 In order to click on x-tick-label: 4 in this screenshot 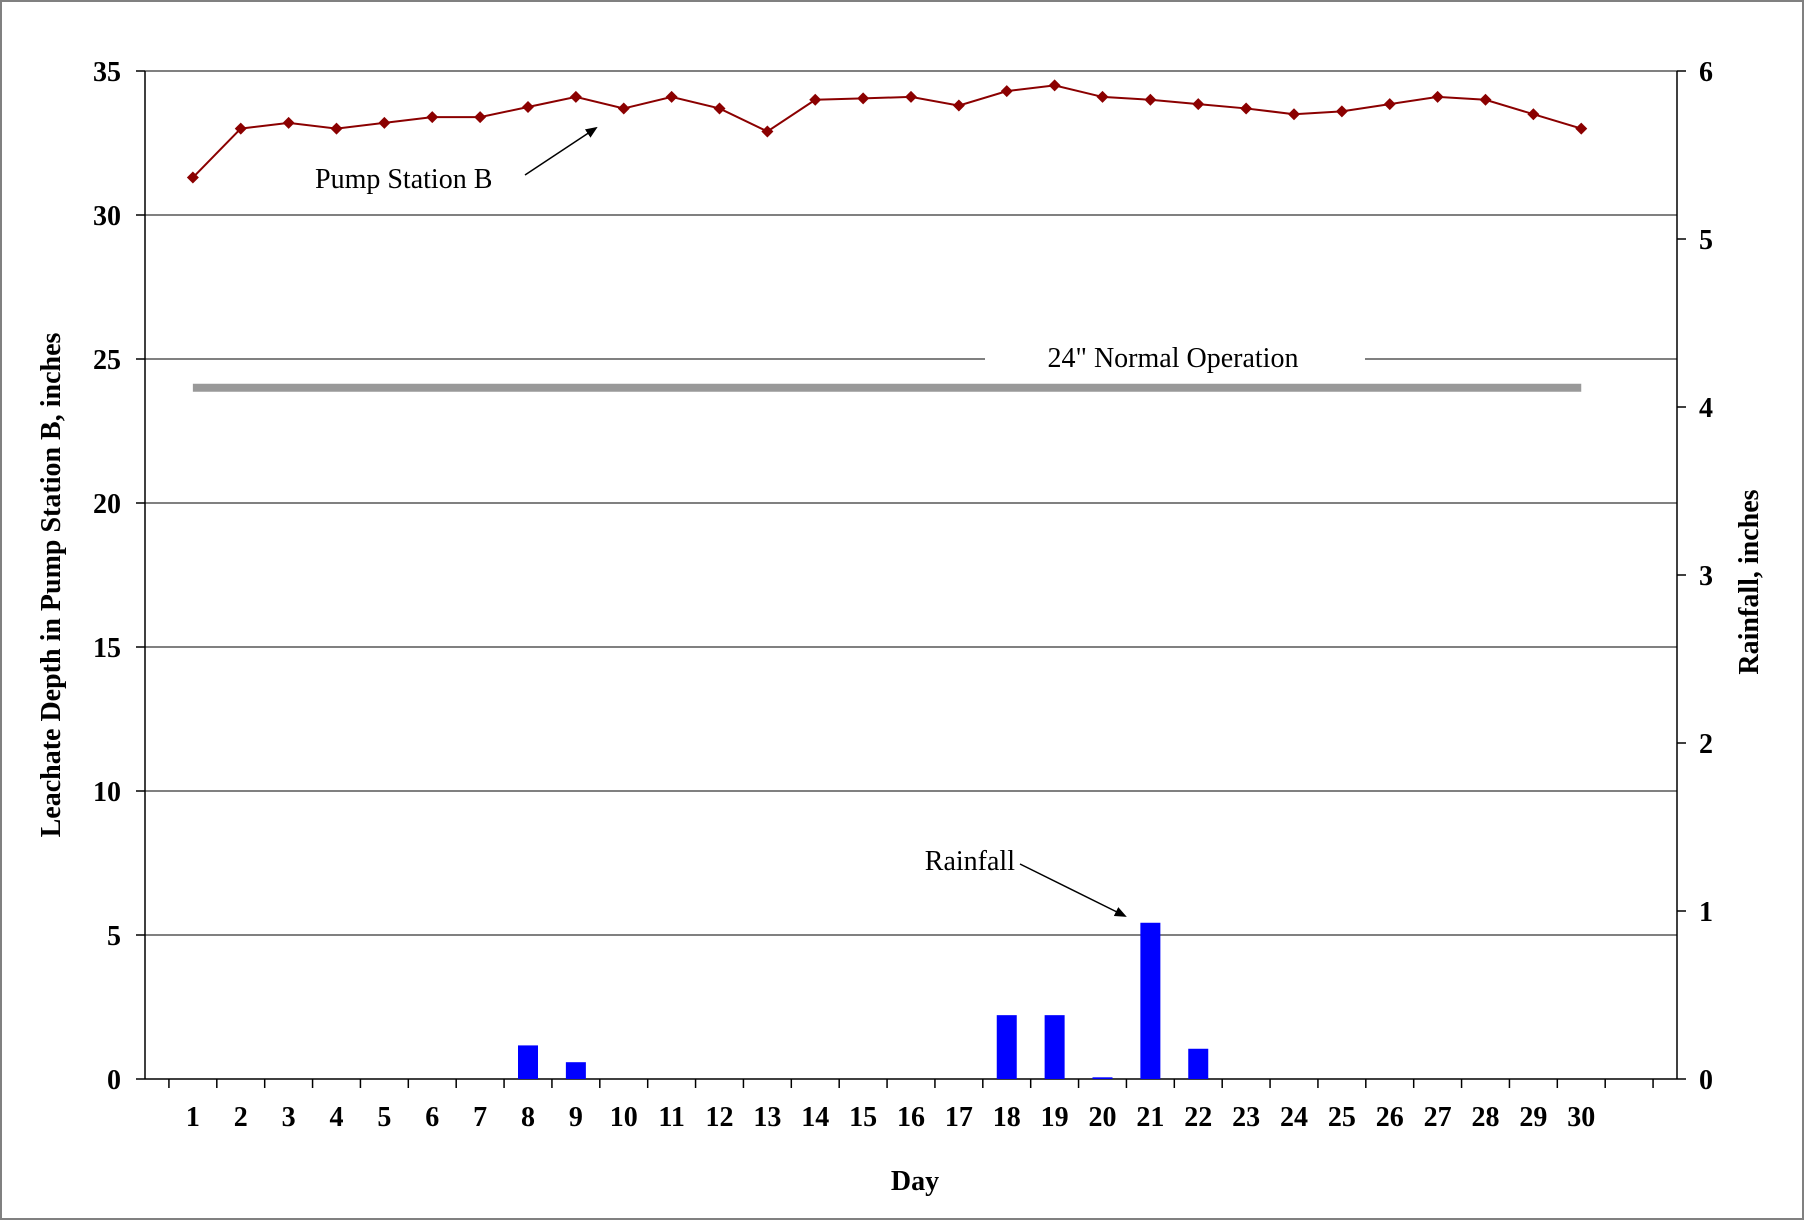, I will do `click(337, 1117)`.